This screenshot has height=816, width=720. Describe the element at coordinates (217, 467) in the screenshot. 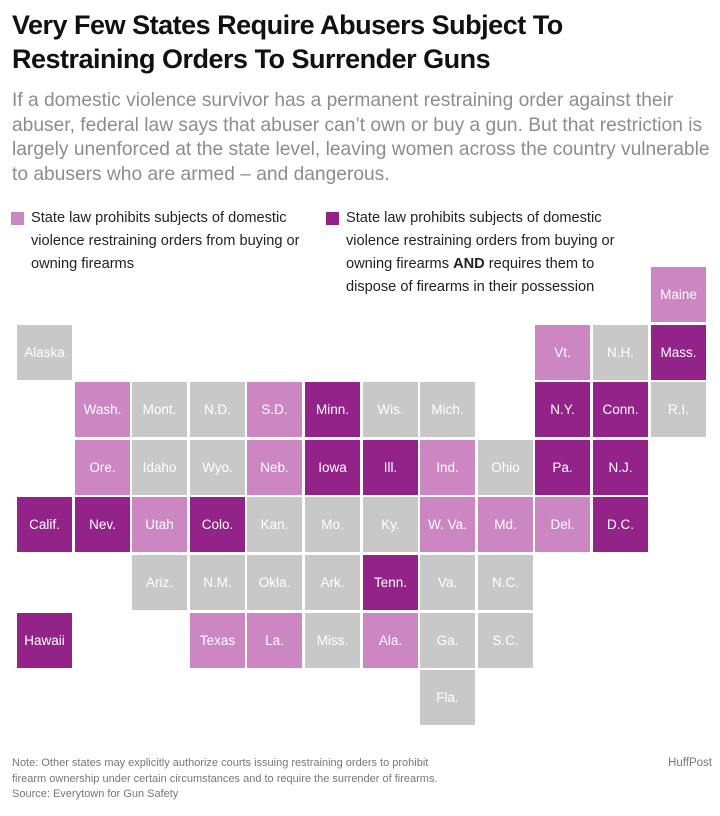

I see `state-tile: Wyo.` at that location.